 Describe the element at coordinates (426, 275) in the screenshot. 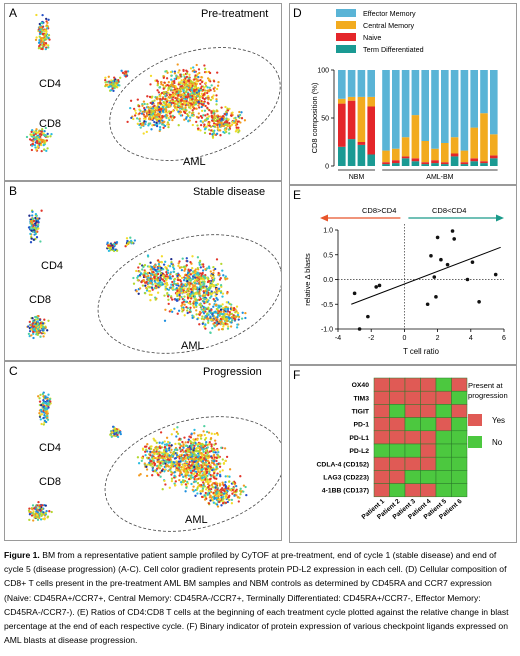

I see `trendline` at that location.